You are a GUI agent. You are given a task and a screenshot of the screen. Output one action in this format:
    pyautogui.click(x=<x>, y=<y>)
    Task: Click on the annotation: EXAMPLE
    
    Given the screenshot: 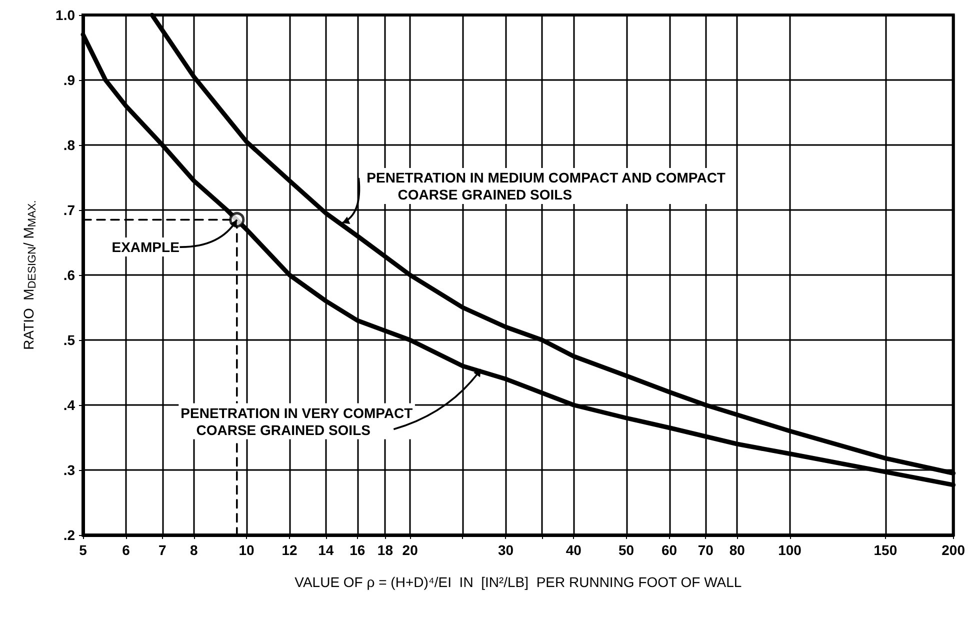 What is the action you would take?
    pyautogui.click(x=146, y=247)
    